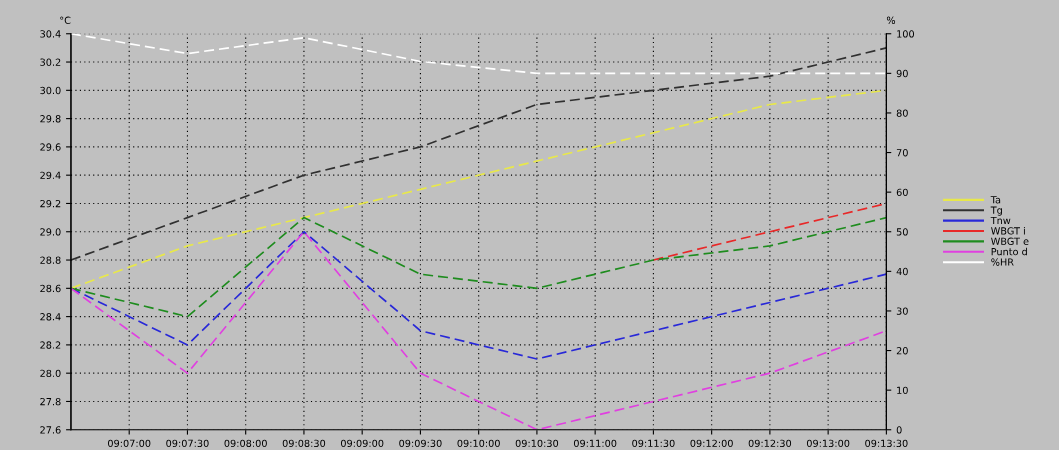 Image resolution: width=1059 pixels, height=450 pixels. Describe the element at coordinates (902, 311) in the screenshot. I see `y2-tick-label: 30` at that location.